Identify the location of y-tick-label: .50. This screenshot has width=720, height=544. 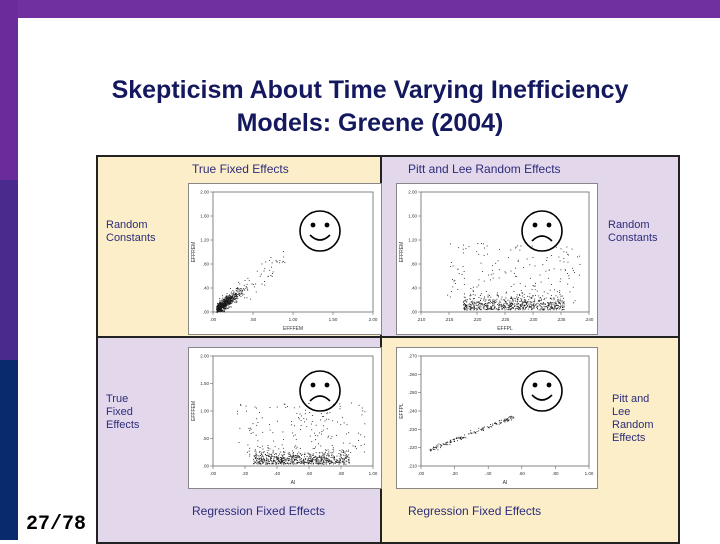
(206, 438).